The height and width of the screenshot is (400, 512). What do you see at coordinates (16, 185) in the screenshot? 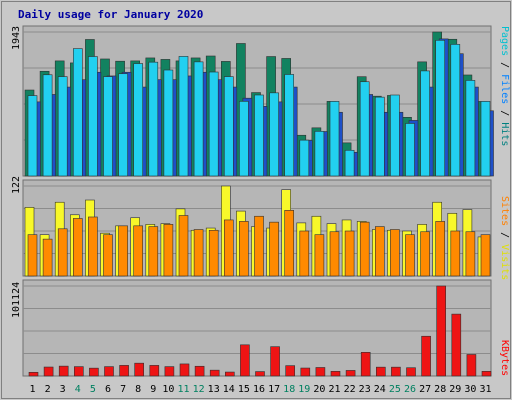
I see `ymax-label-visits: 122` at bounding box center [16, 185].